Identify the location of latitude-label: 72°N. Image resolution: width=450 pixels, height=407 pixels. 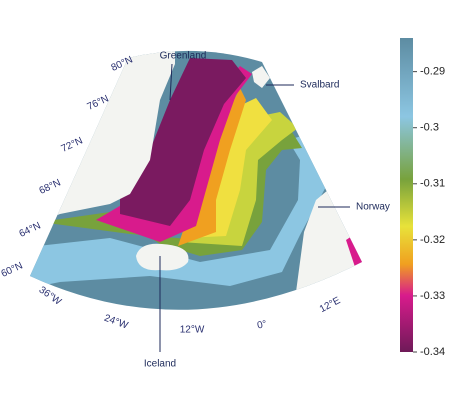
(72, 144).